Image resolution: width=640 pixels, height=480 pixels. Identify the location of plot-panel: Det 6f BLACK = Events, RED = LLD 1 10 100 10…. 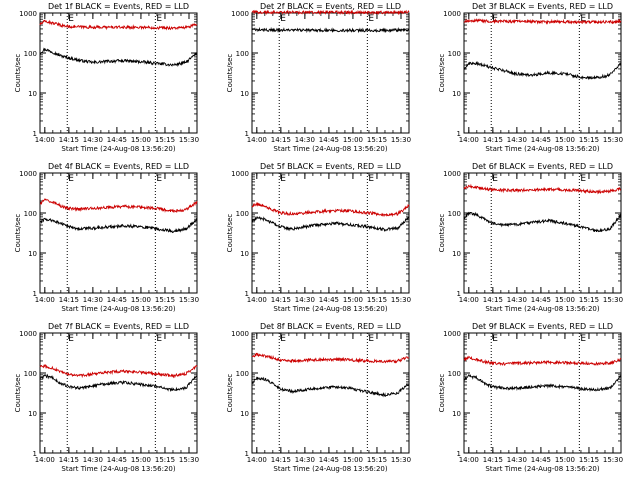
(530, 237).